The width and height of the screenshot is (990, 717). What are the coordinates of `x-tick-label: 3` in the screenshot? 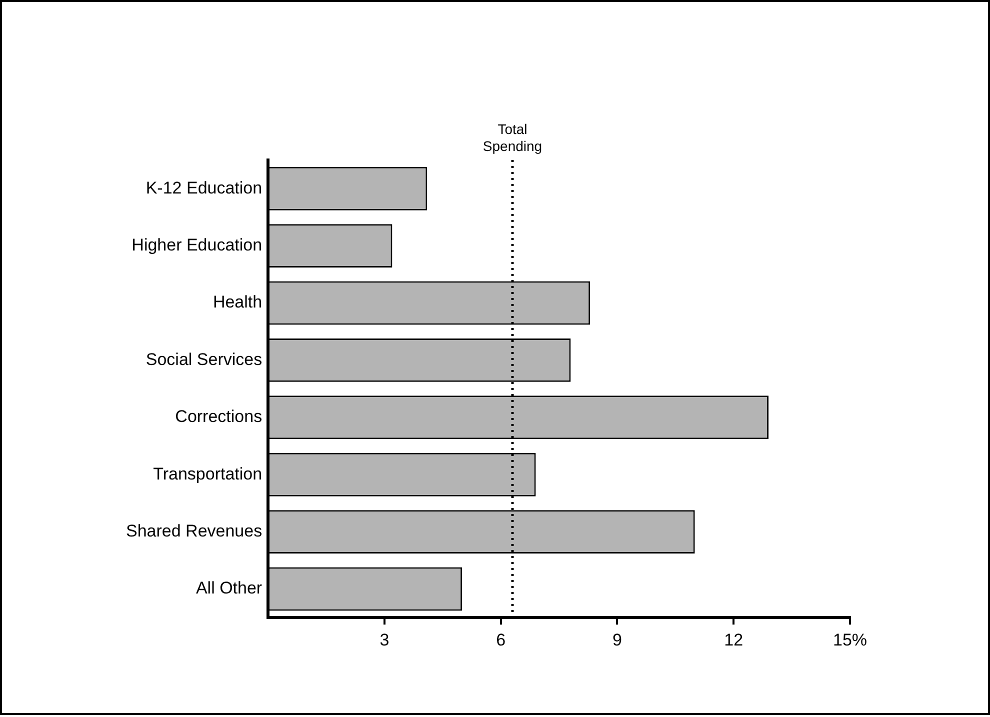 It's located at (385, 640).